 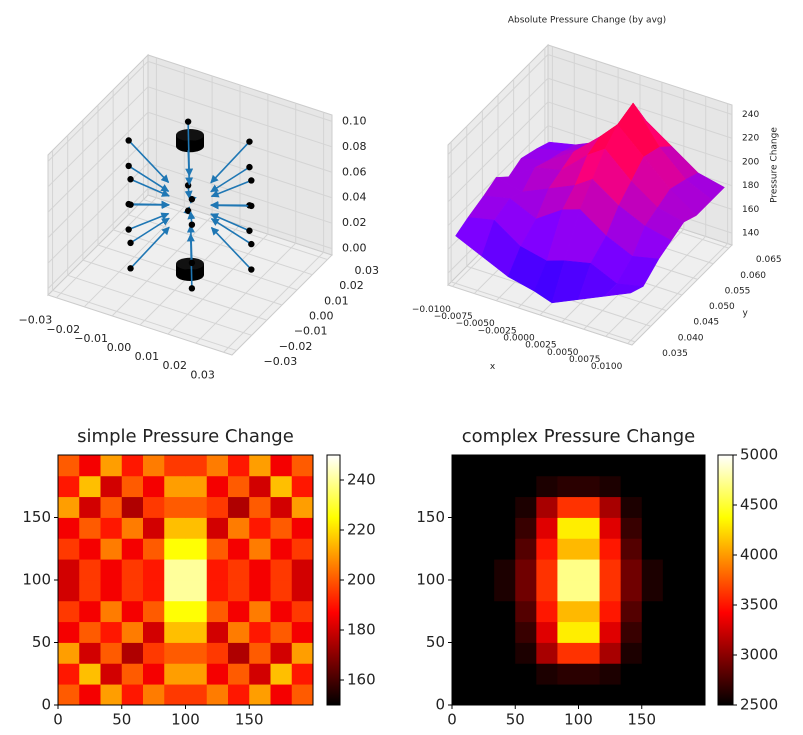 What do you see at coordinates (759, 455) in the screenshot?
I see `colorbar-tick-label: 5000` at bounding box center [759, 455].